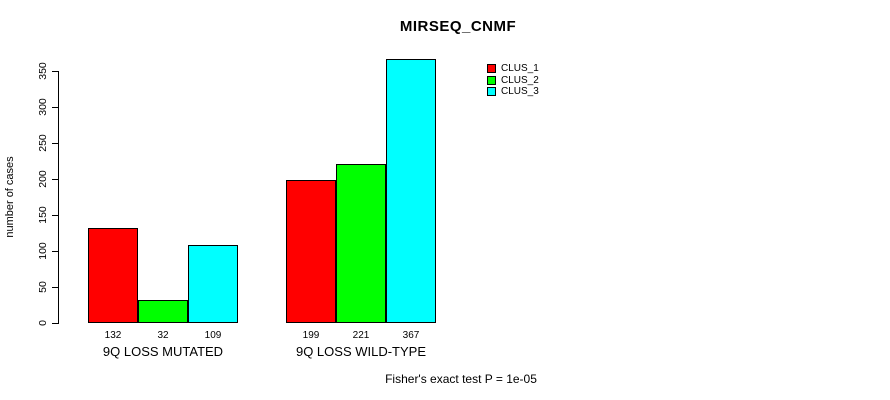  I want to click on category-label: 9Q LOSS MUTATED, so click(163, 351).